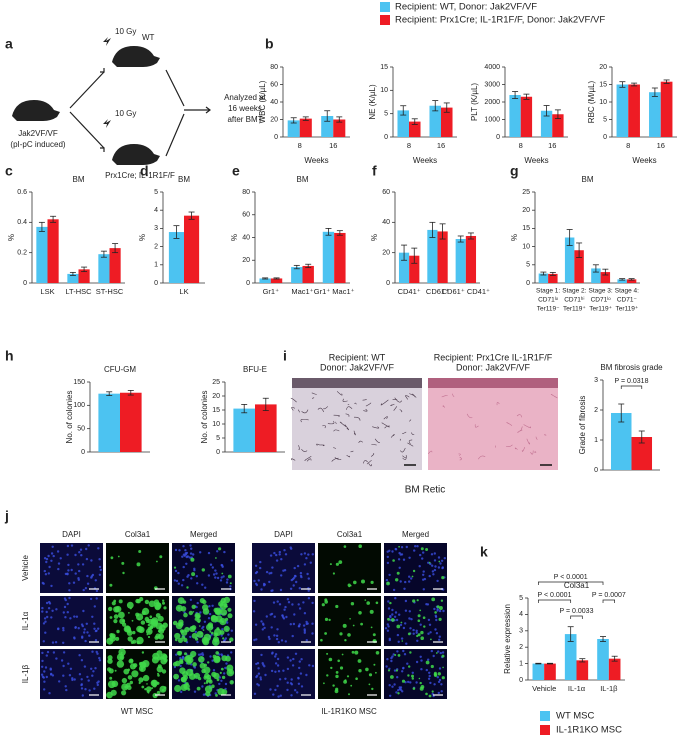 The width and height of the screenshot is (685, 740). I want to click on x-axis-label: Weeks, so click(536, 160).